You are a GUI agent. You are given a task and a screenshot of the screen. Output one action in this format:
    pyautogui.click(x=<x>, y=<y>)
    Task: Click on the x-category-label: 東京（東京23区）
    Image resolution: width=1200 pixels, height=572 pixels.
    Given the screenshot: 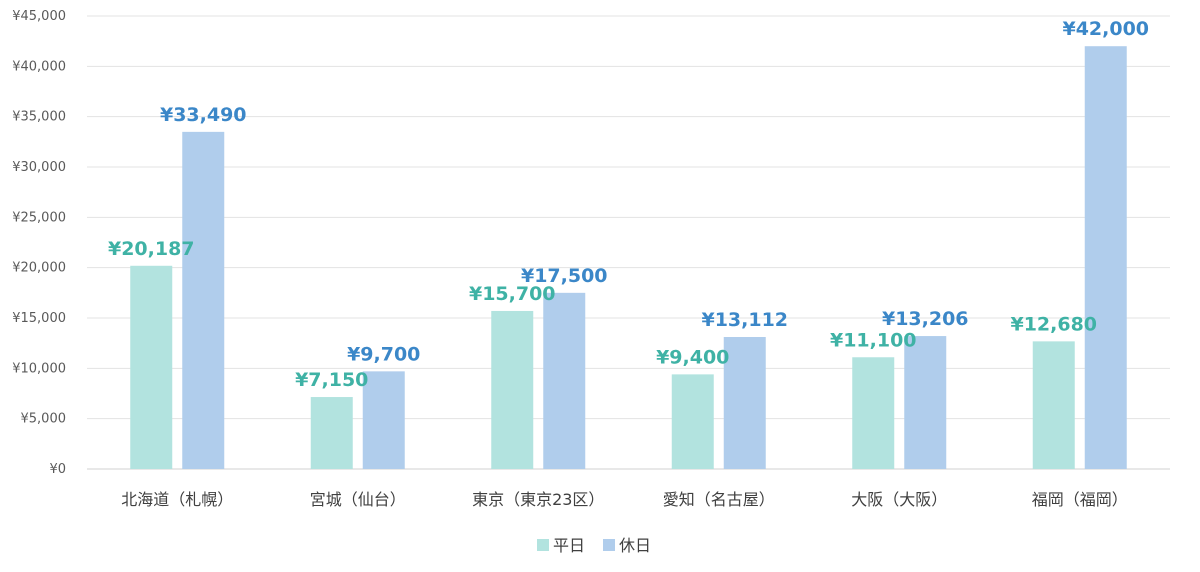 What is the action you would take?
    pyautogui.click(x=538, y=499)
    